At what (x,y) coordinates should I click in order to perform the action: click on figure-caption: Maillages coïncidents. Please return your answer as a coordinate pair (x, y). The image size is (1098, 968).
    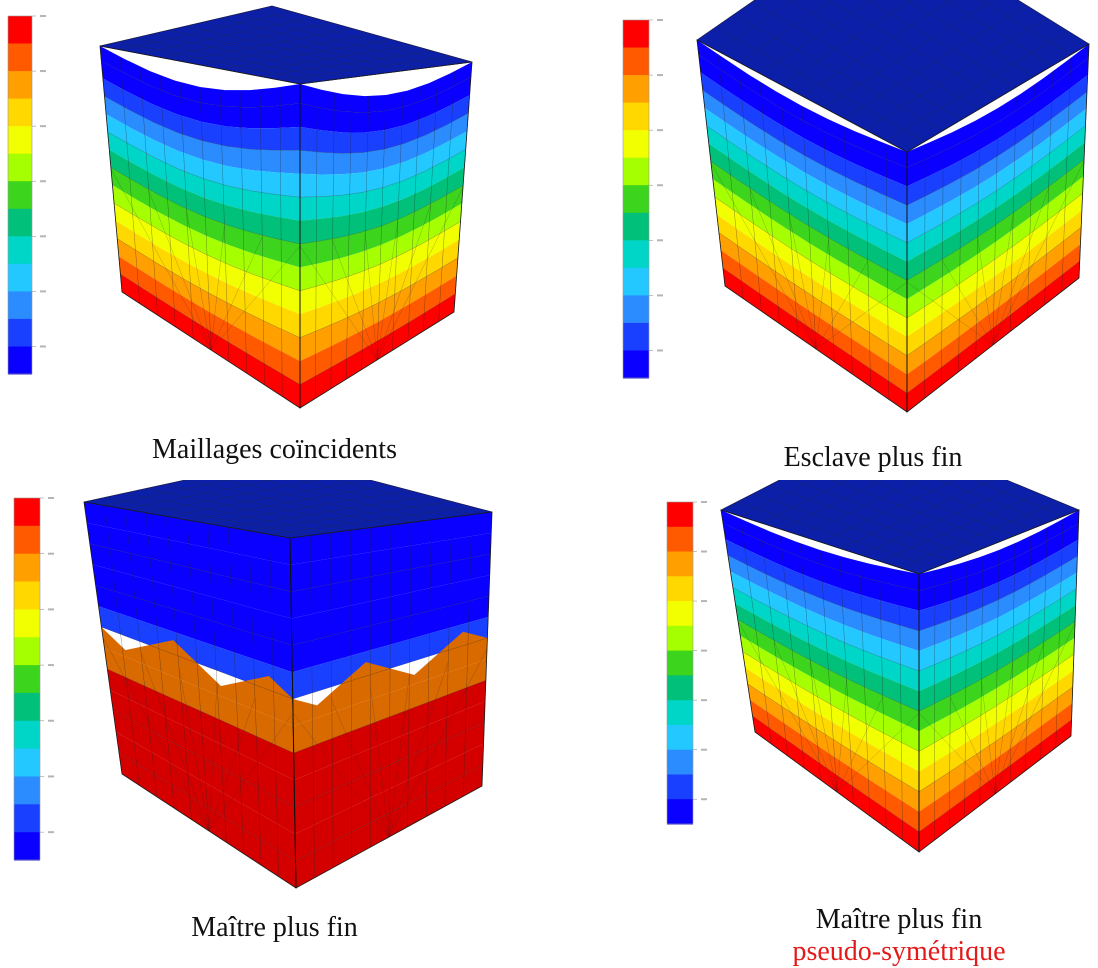
    Looking at the image, I should click on (274, 450).